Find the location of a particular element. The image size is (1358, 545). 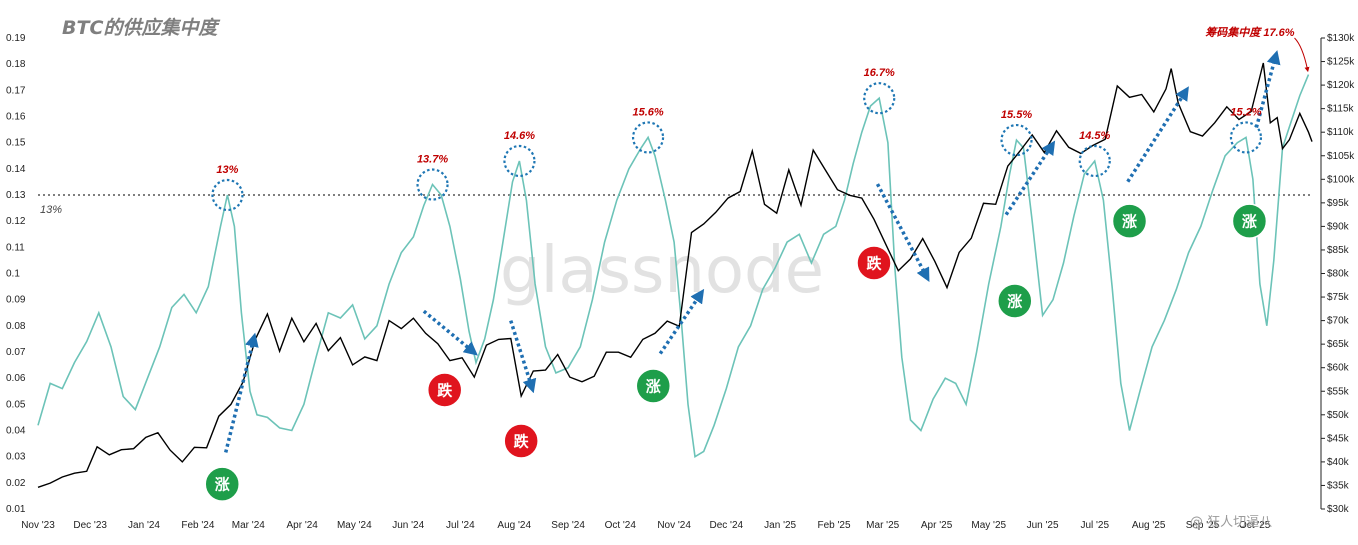

watermark: glassnode is located at coordinates (662, 271).